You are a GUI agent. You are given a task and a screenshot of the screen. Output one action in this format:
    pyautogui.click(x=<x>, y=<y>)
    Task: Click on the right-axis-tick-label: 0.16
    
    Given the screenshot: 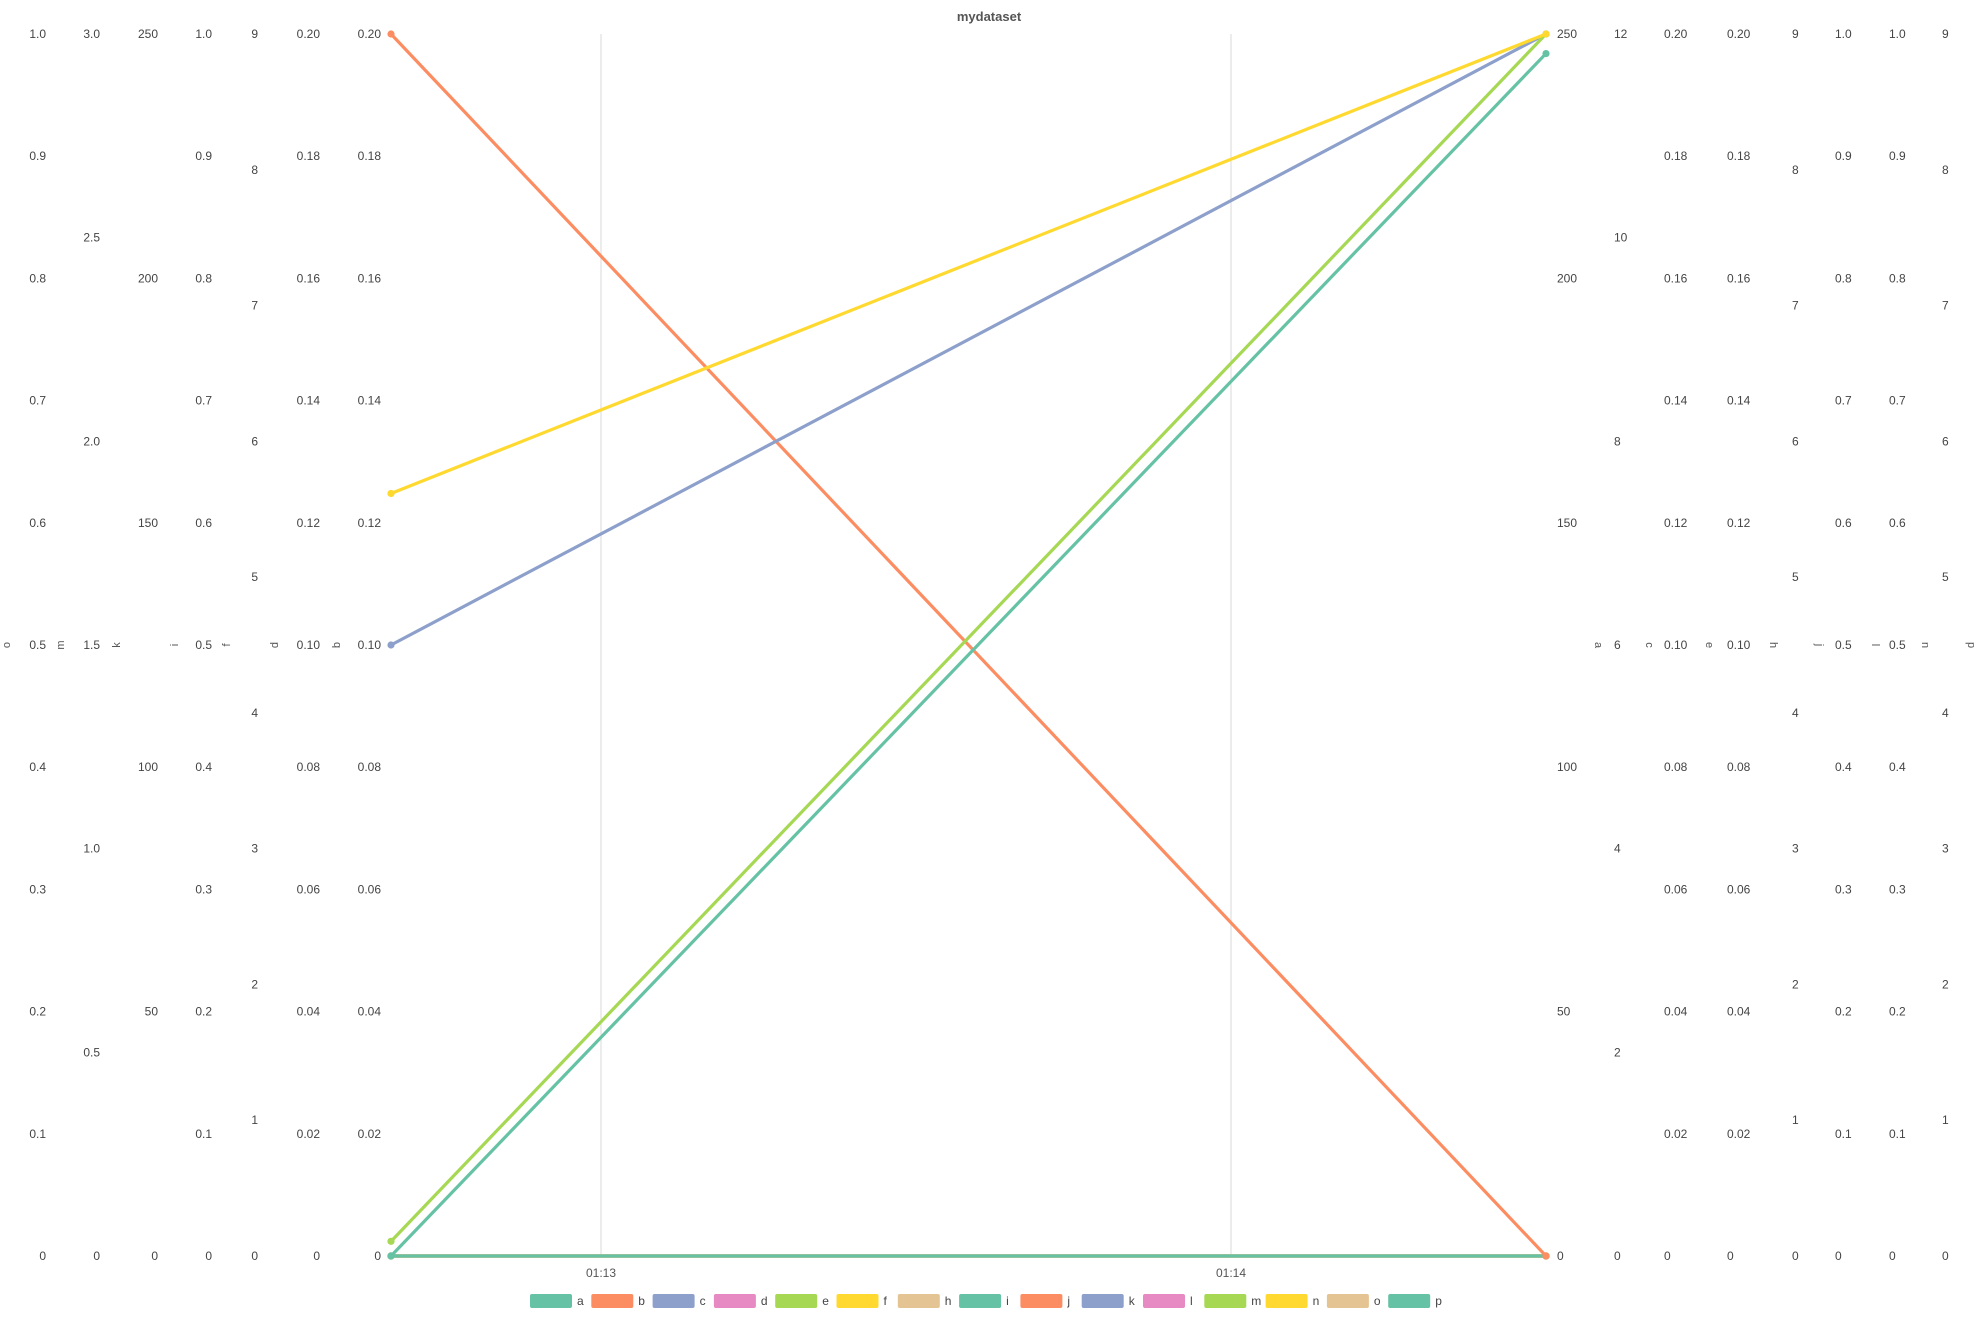 What is the action you would take?
    pyautogui.click(x=1739, y=278)
    